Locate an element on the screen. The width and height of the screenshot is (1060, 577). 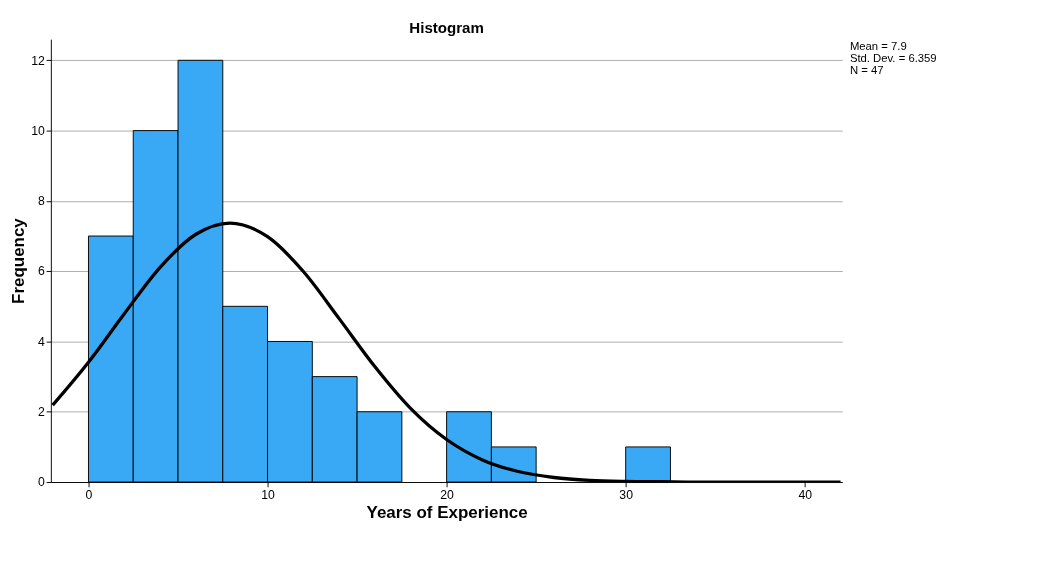
y-tick-label: 10 is located at coordinates (38, 130).